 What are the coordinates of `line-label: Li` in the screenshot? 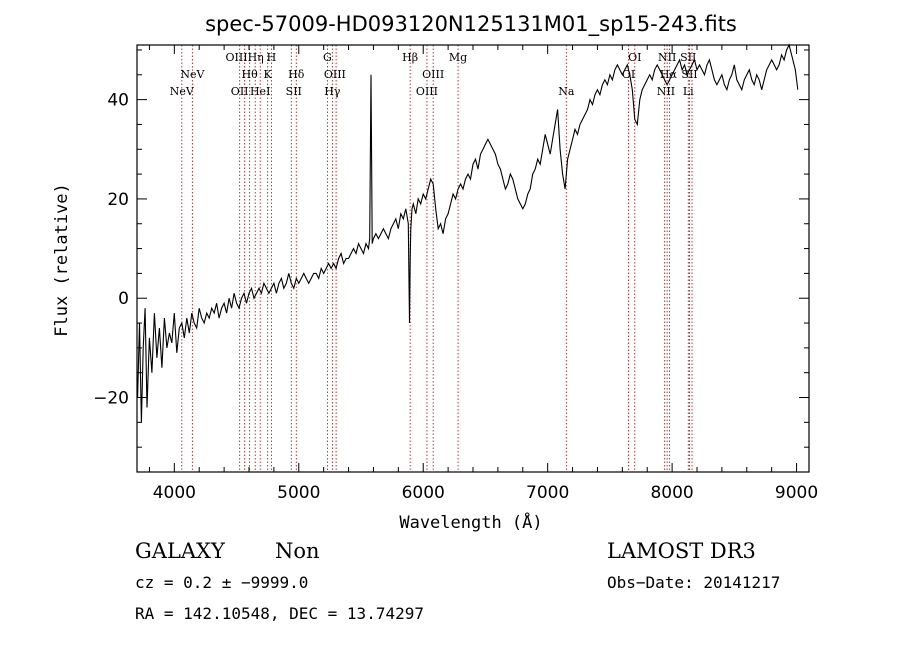 It's located at (688, 91).